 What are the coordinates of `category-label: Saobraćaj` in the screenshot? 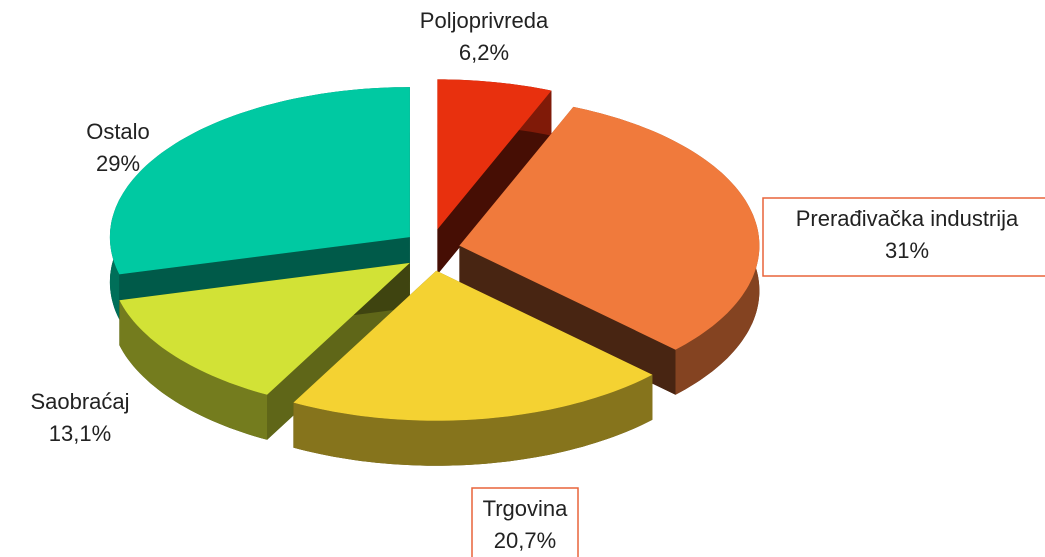 It's located at (79, 401).